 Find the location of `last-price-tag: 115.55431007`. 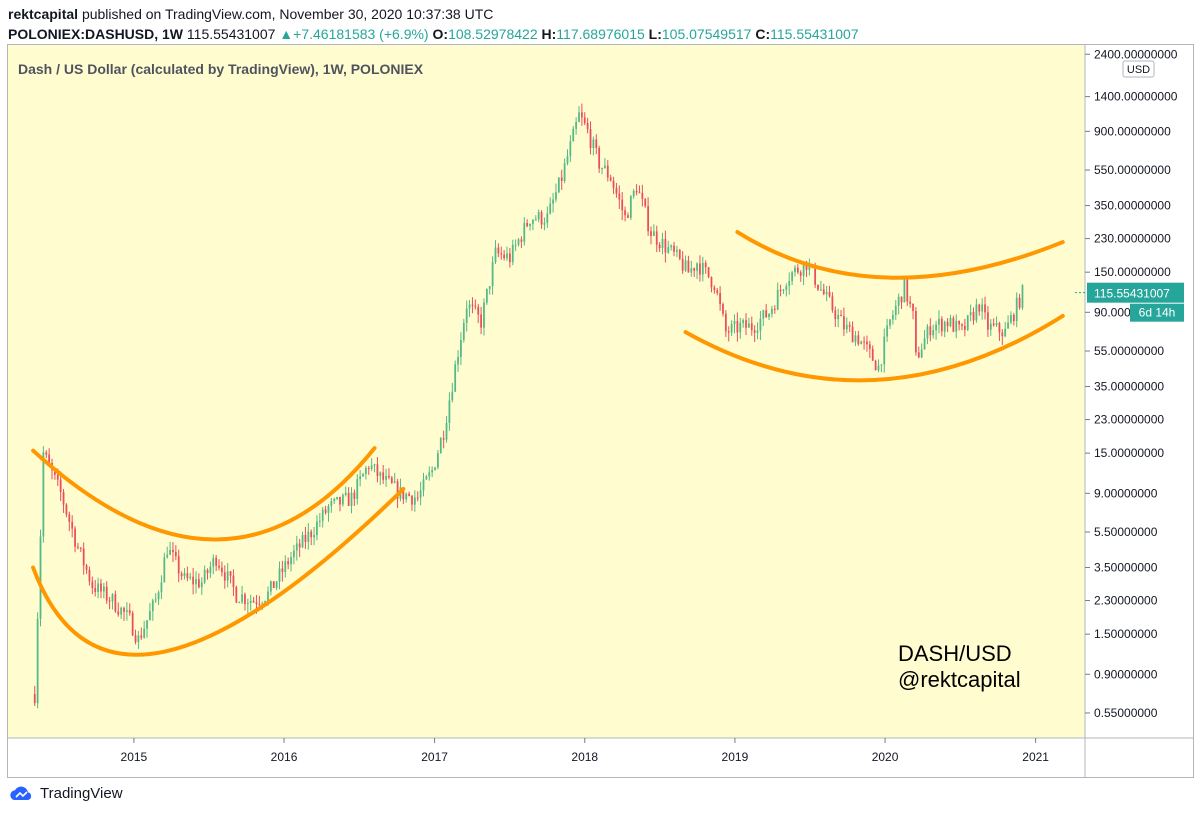

last-price-tag: 115.55431007 is located at coordinates (1135, 292).